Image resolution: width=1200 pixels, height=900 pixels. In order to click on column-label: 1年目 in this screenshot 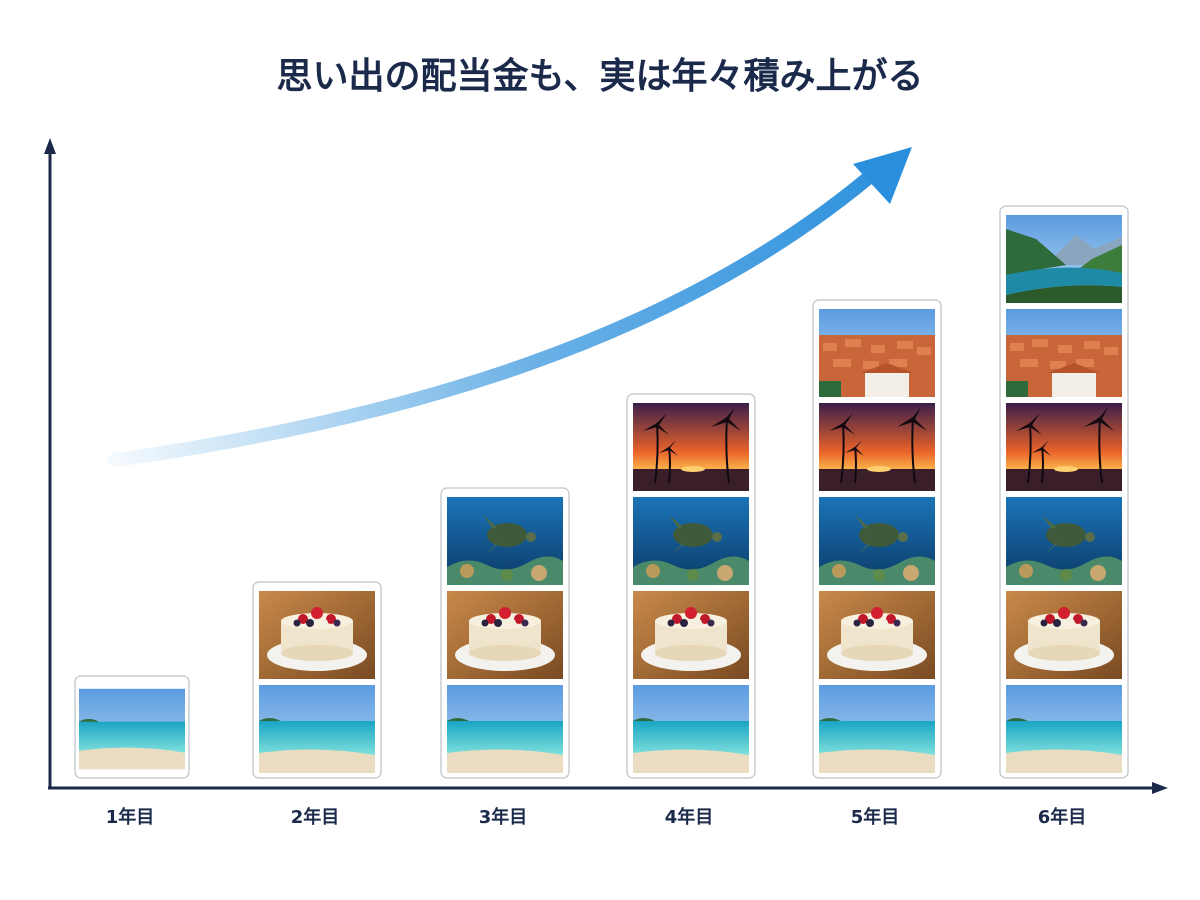, I will do `click(130, 817)`.